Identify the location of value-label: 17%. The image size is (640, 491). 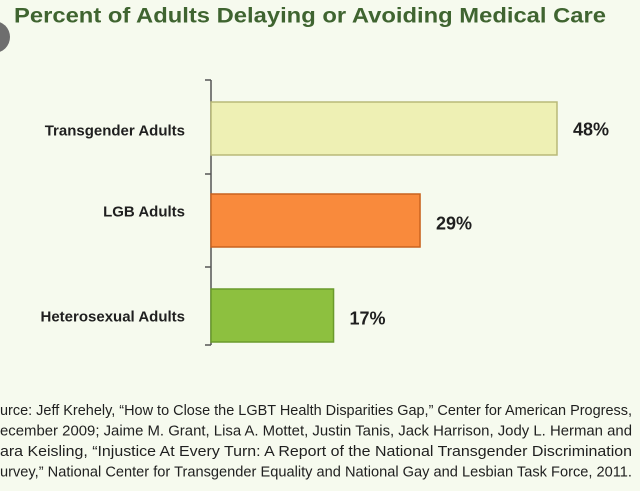
(368, 318).